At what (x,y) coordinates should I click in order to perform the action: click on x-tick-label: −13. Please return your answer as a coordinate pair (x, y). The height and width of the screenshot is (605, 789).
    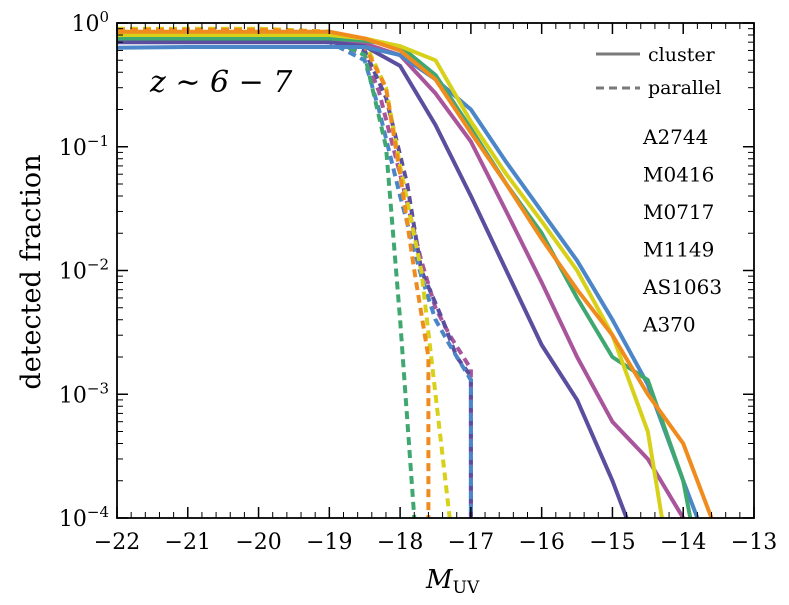
    Looking at the image, I should click on (754, 542).